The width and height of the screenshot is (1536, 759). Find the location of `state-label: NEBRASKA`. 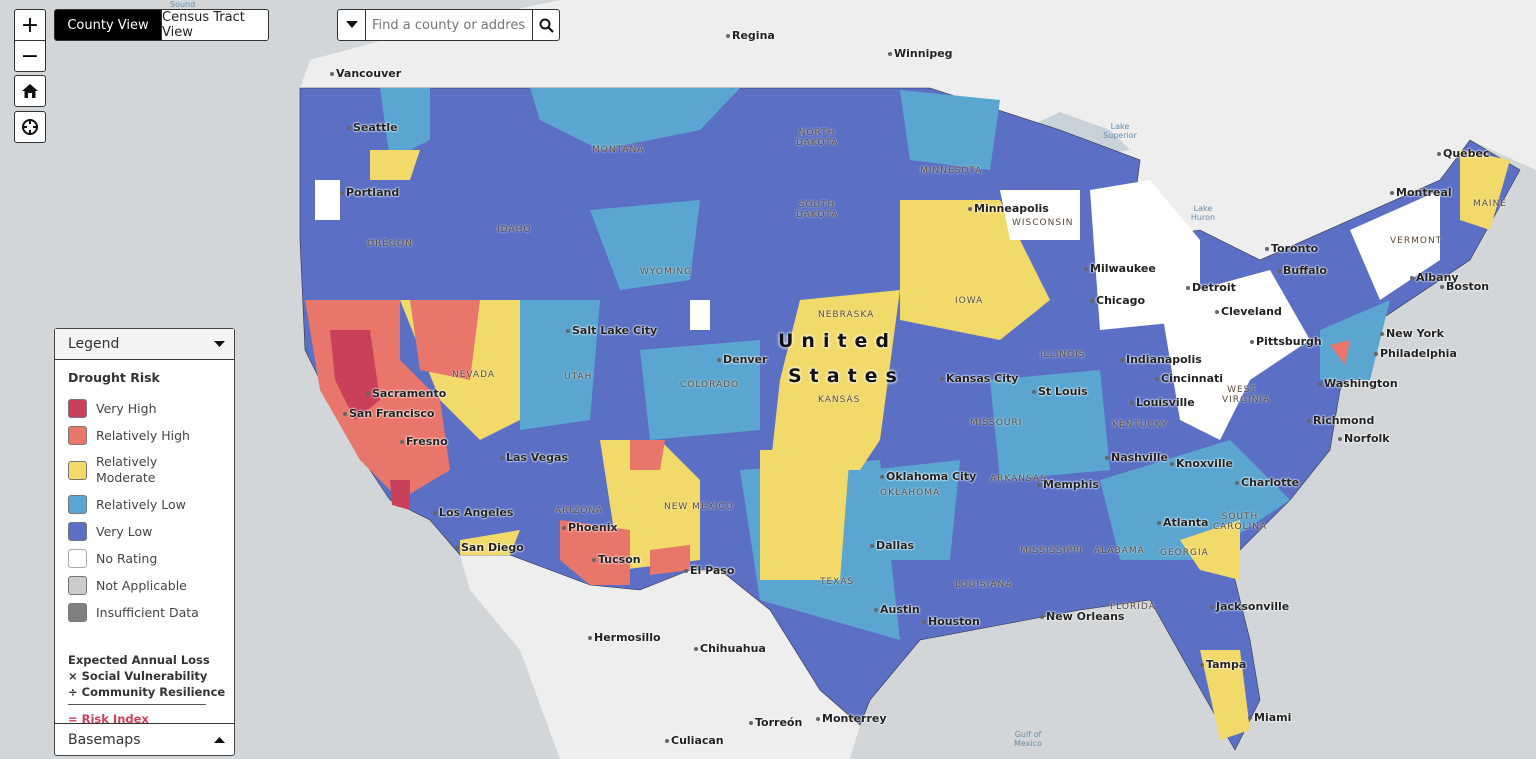

state-label: NEBRASKA is located at coordinates (846, 315).